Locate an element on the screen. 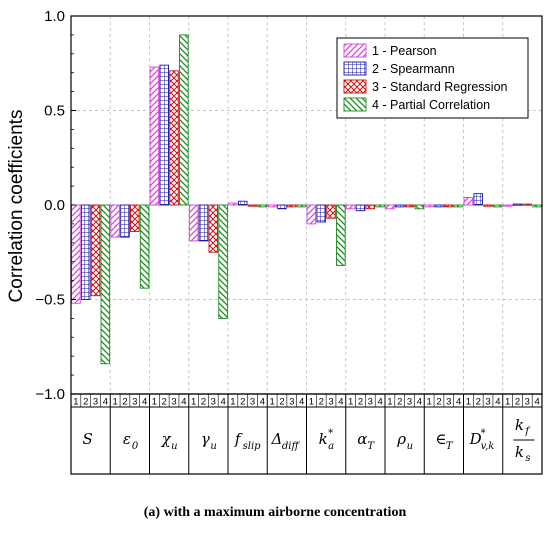 The width and height of the screenshot is (550, 537). legend-label-2: 2 - Spearmann is located at coordinates (413, 69).